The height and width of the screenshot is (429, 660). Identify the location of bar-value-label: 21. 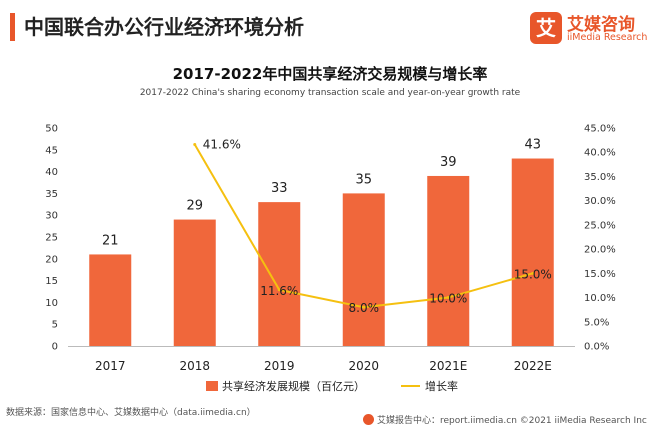
(110, 240).